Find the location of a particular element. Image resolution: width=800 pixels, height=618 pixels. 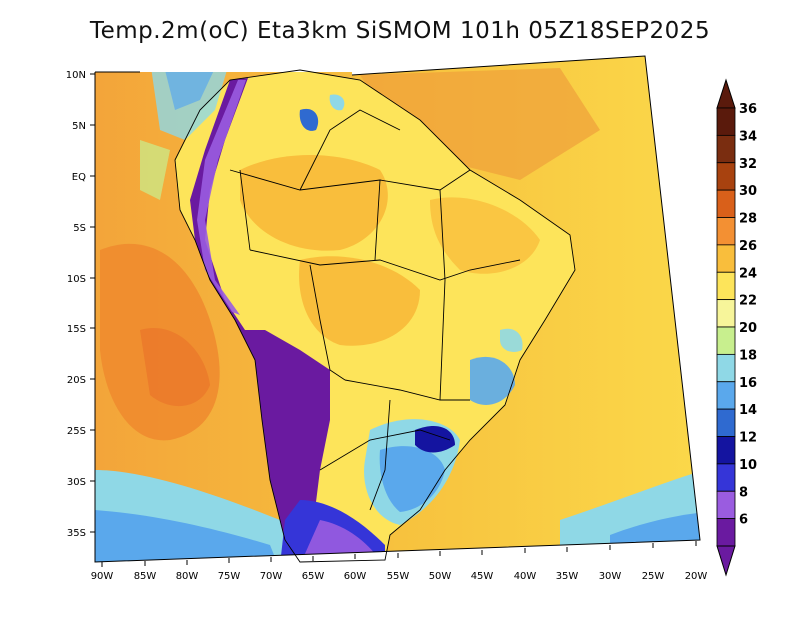

colorbar: 36 34 32 30 28 26 24 22 20 18 16 14 12 10 8 6 is located at coordinates (736, 327).